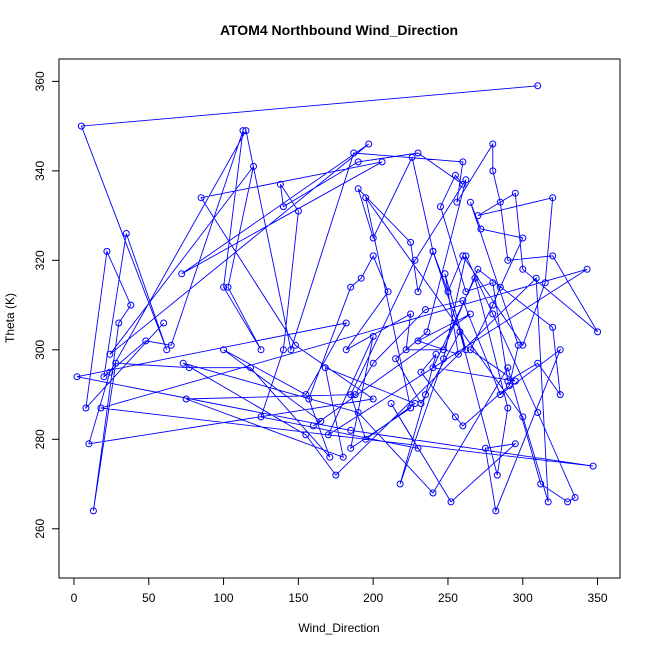  Describe the element at coordinates (149, 598) in the screenshot. I see `x-tick-label: 50` at that location.